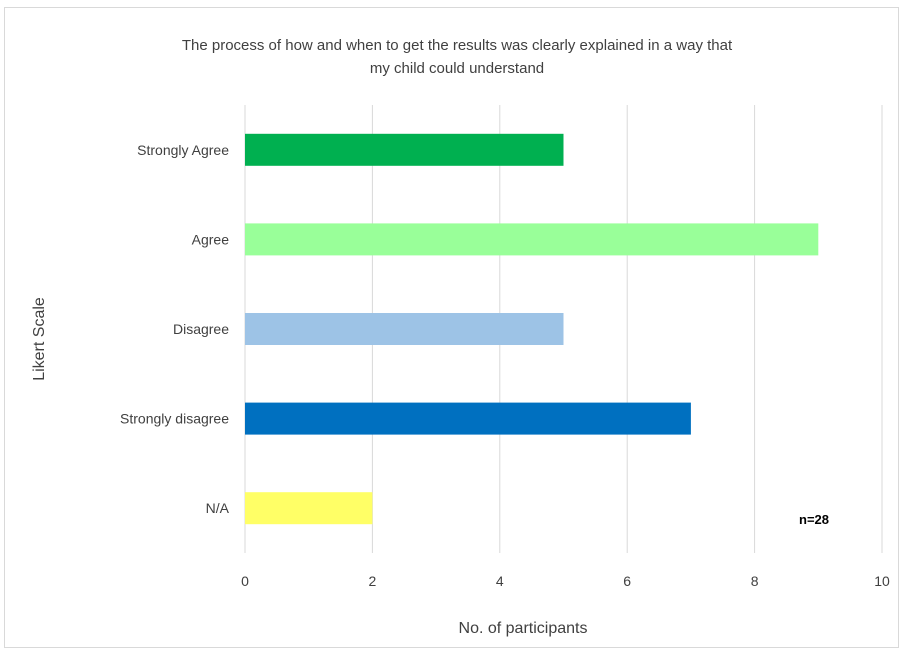  Describe the element at coordinates (183, 150) in the screenshot. I see `category-label: Strongly Agree` at that location.